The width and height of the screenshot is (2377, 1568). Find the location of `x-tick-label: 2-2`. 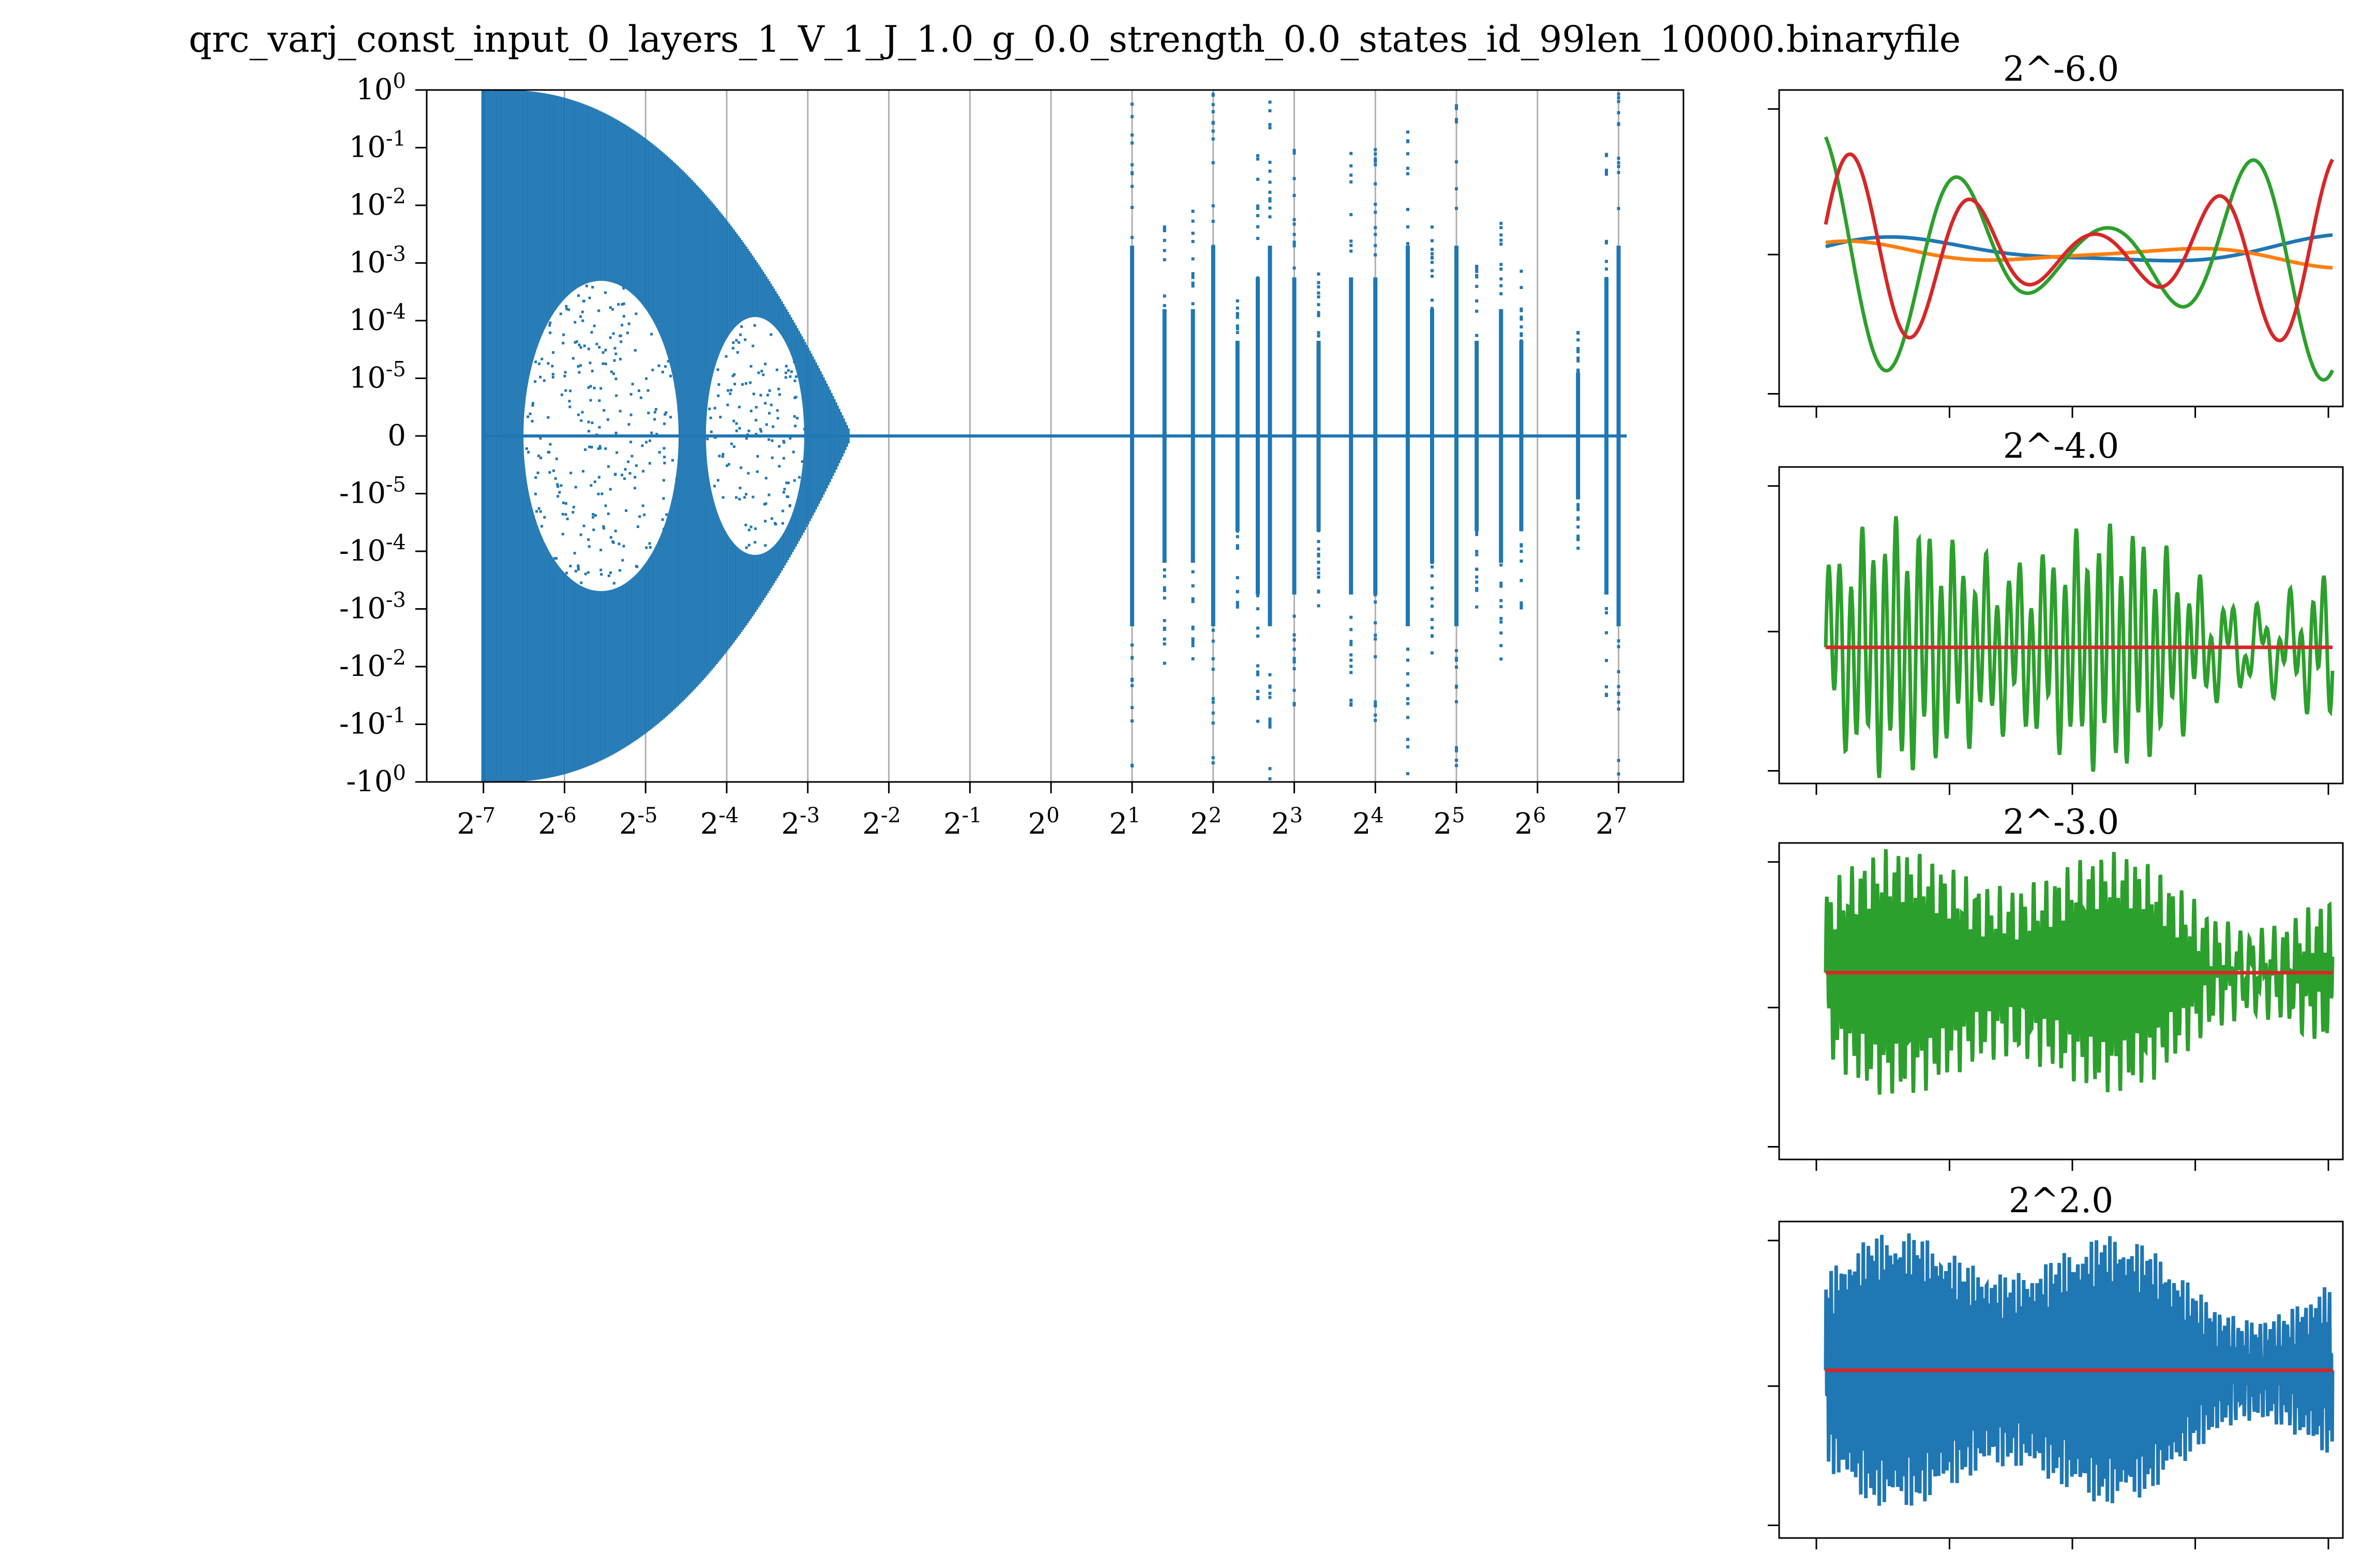

x-tick-label: 2-2 is located at coordinates (881, 822).